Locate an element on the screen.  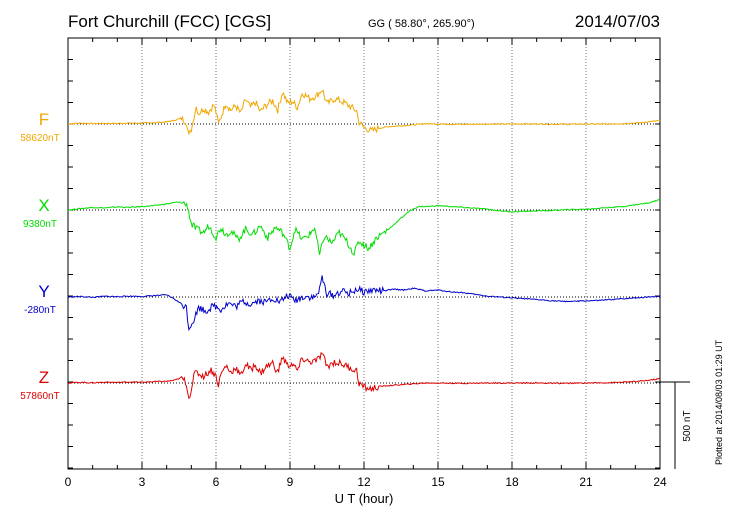
legend-z: Z 57860nT is located at coordinates (39, 385).